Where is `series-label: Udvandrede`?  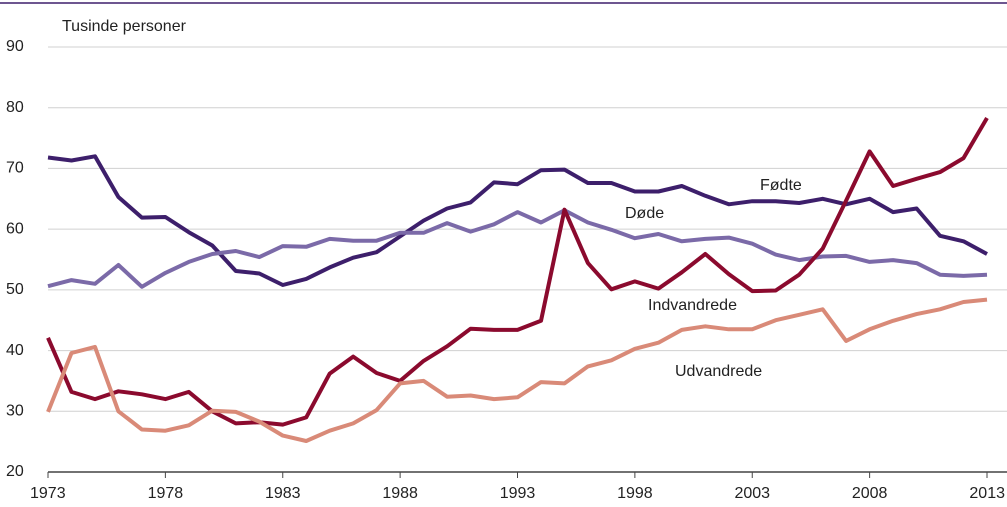 series-label: Udvandrede is located at coordinates (718, 371).